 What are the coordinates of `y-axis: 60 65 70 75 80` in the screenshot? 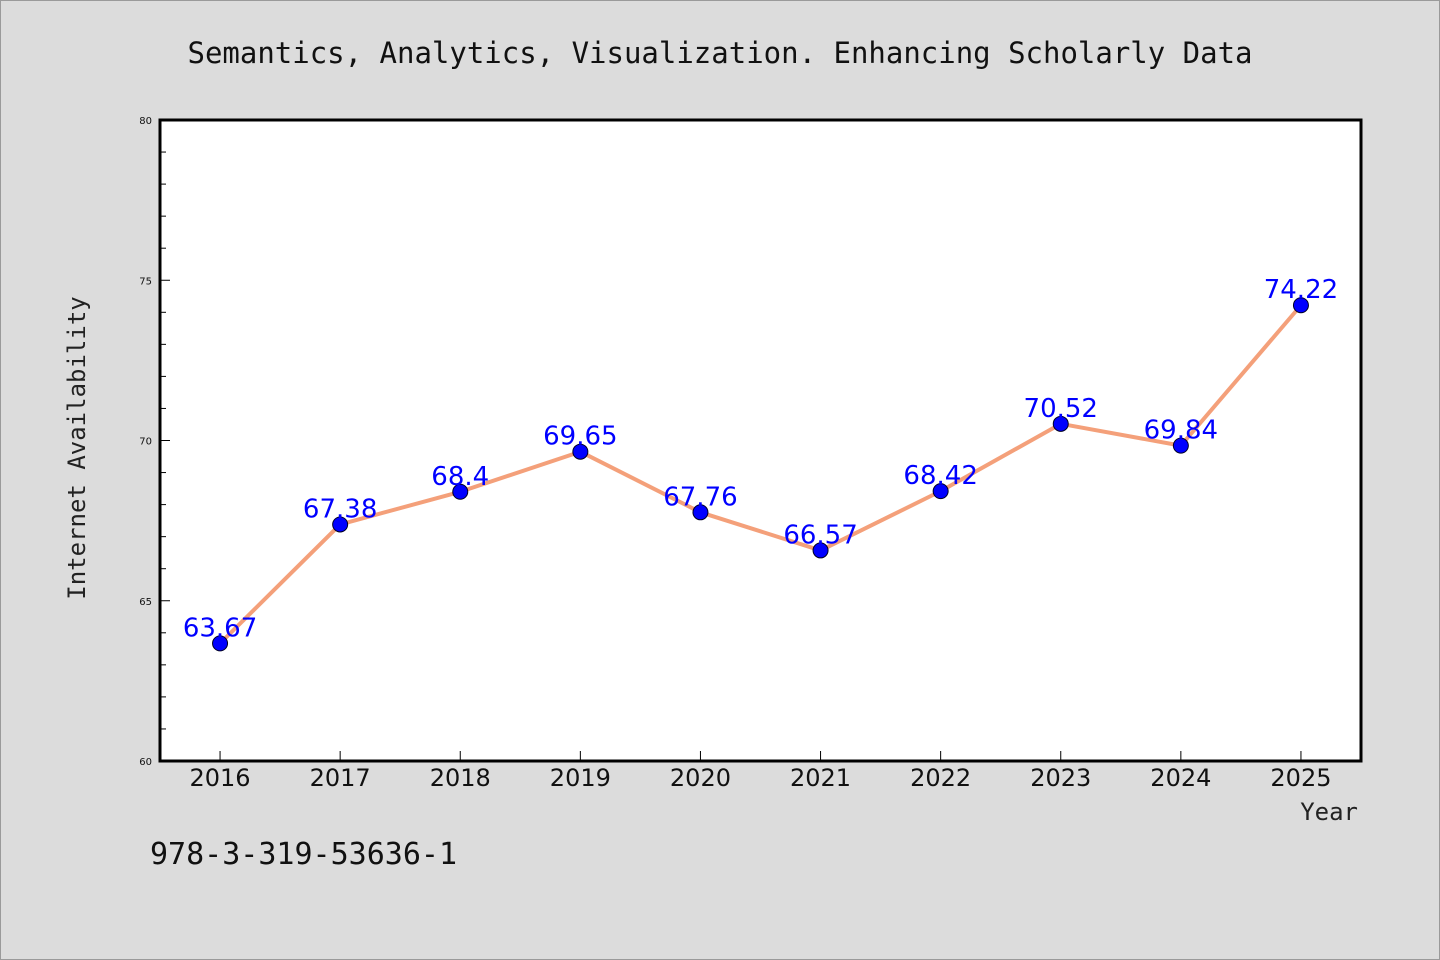 It's located at (154, 442).